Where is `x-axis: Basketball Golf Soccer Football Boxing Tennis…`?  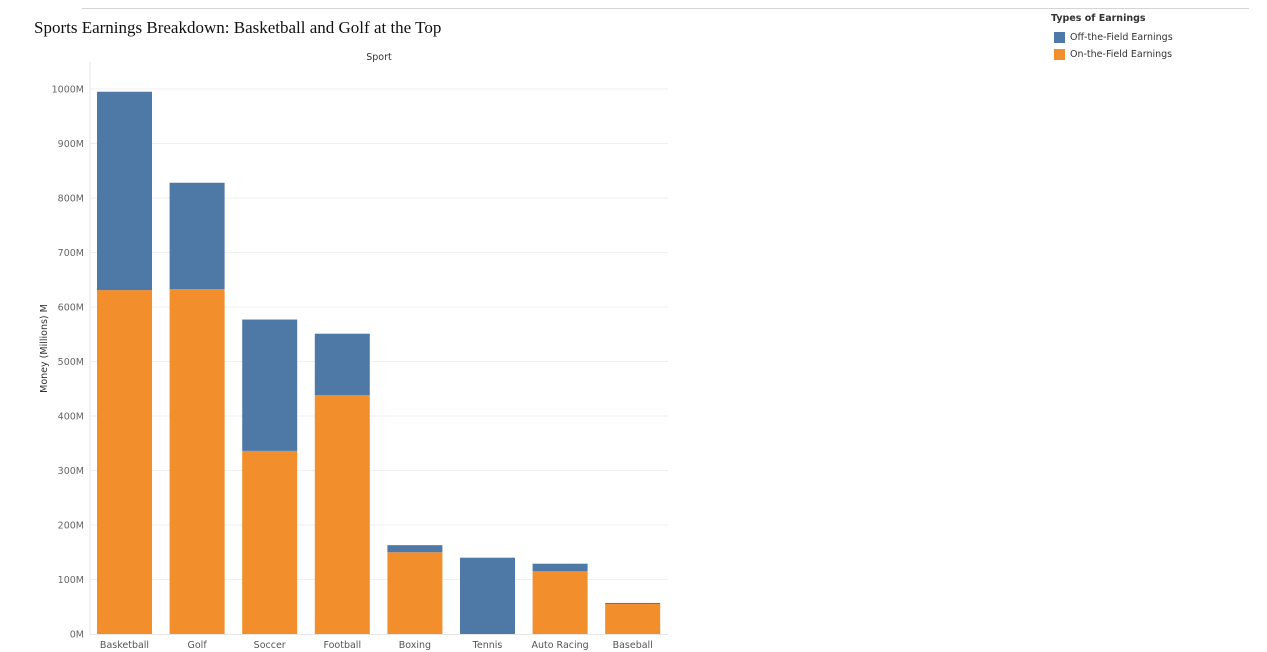
x-axis: Basketball Golf Soccer Football Boxing Tennis… is located at coordinates (376, 645).